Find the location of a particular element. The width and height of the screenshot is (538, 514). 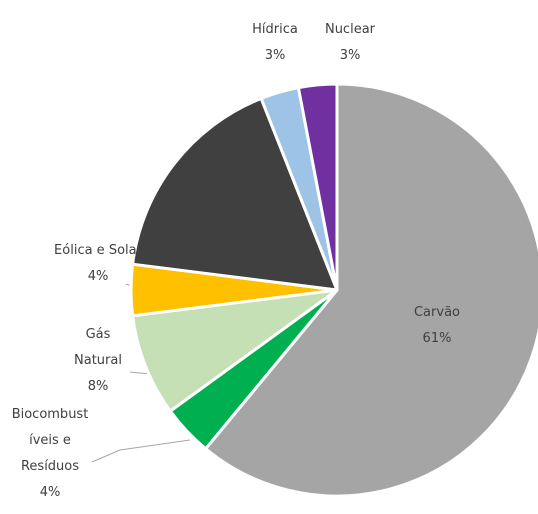

slice-label: Gás Natural 8% is located at coordinates (98, 361).